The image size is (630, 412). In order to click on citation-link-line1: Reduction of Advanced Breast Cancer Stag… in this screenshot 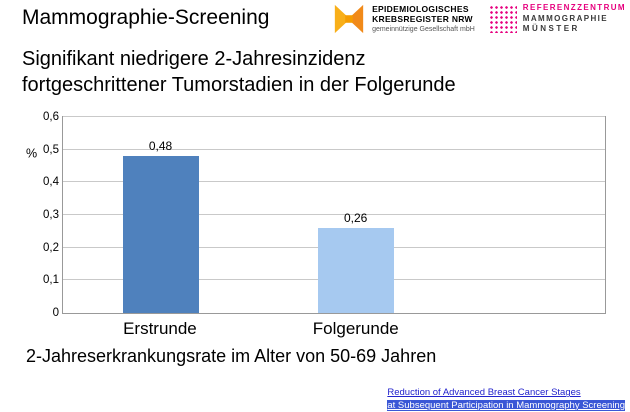, I will do `click(484, 393)`.